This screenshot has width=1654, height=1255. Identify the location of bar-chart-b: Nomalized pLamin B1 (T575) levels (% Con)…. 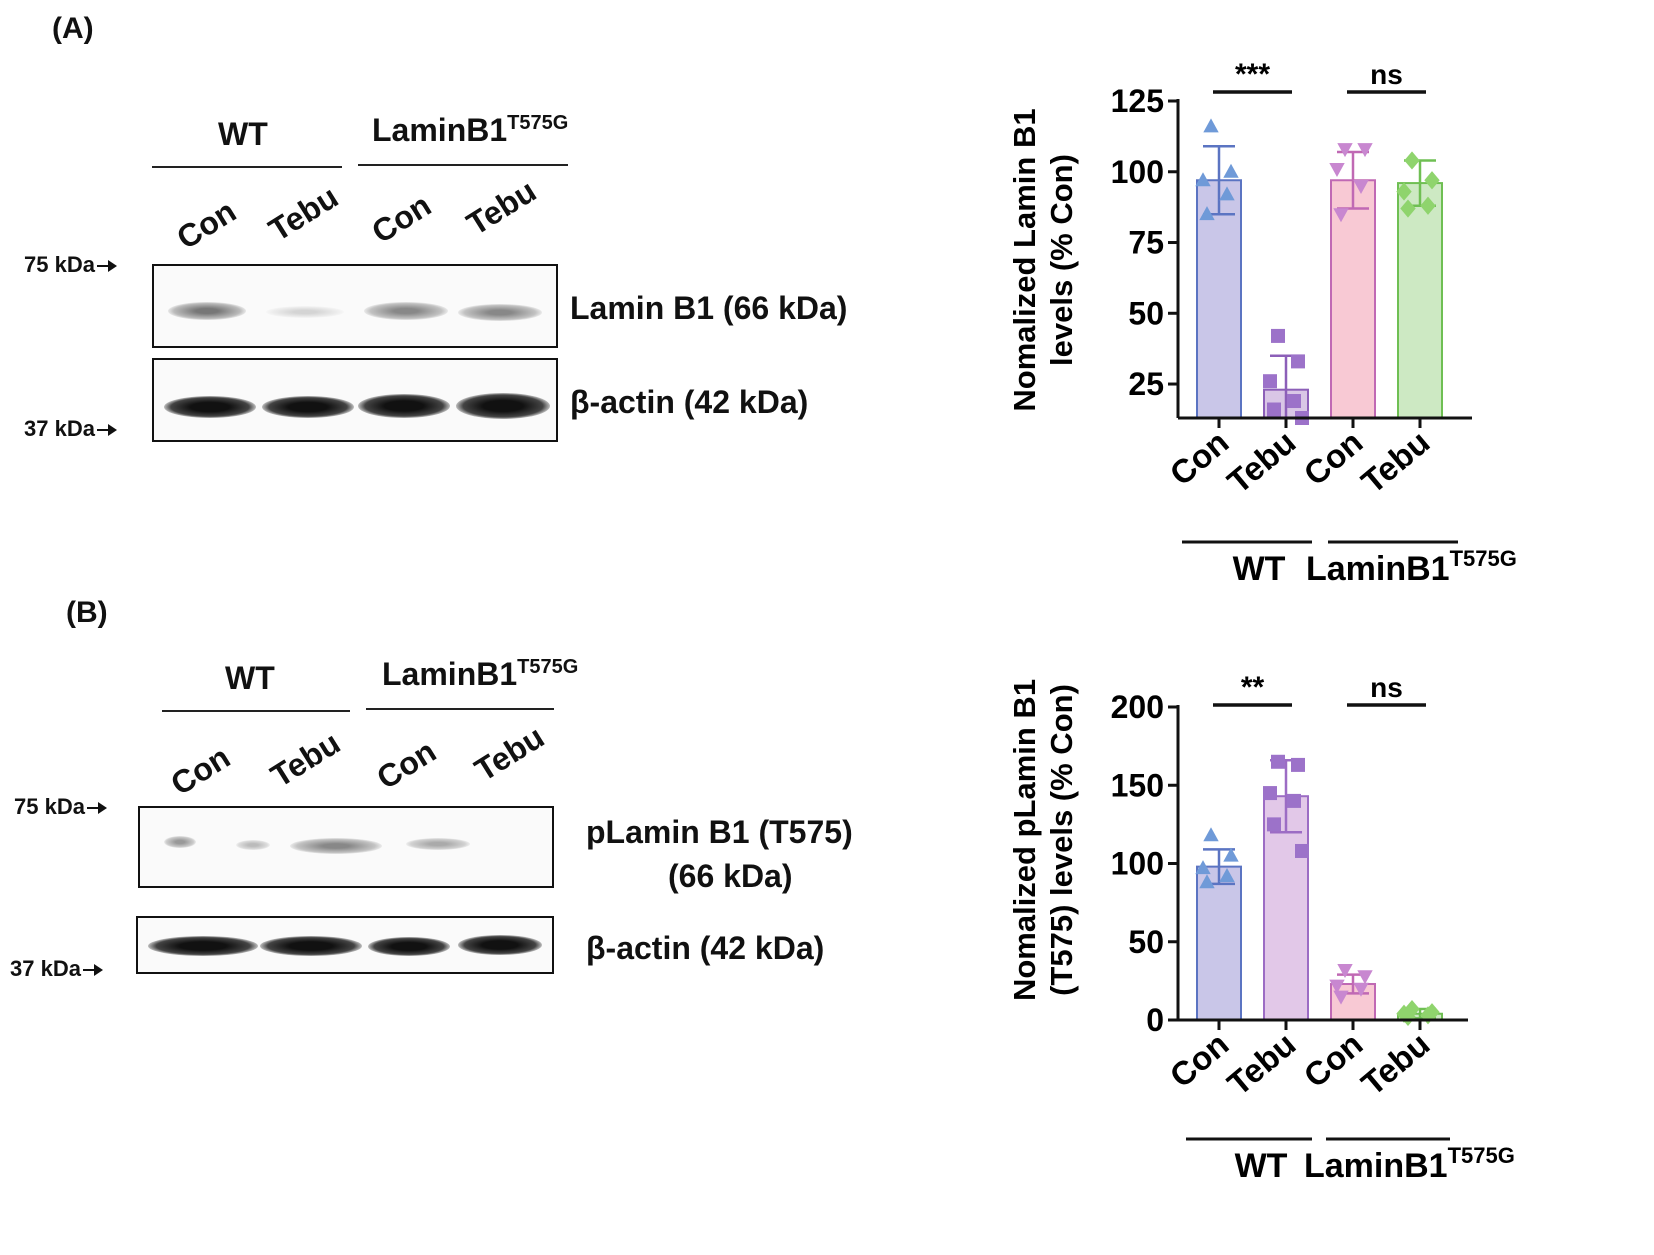
(1261, 928).